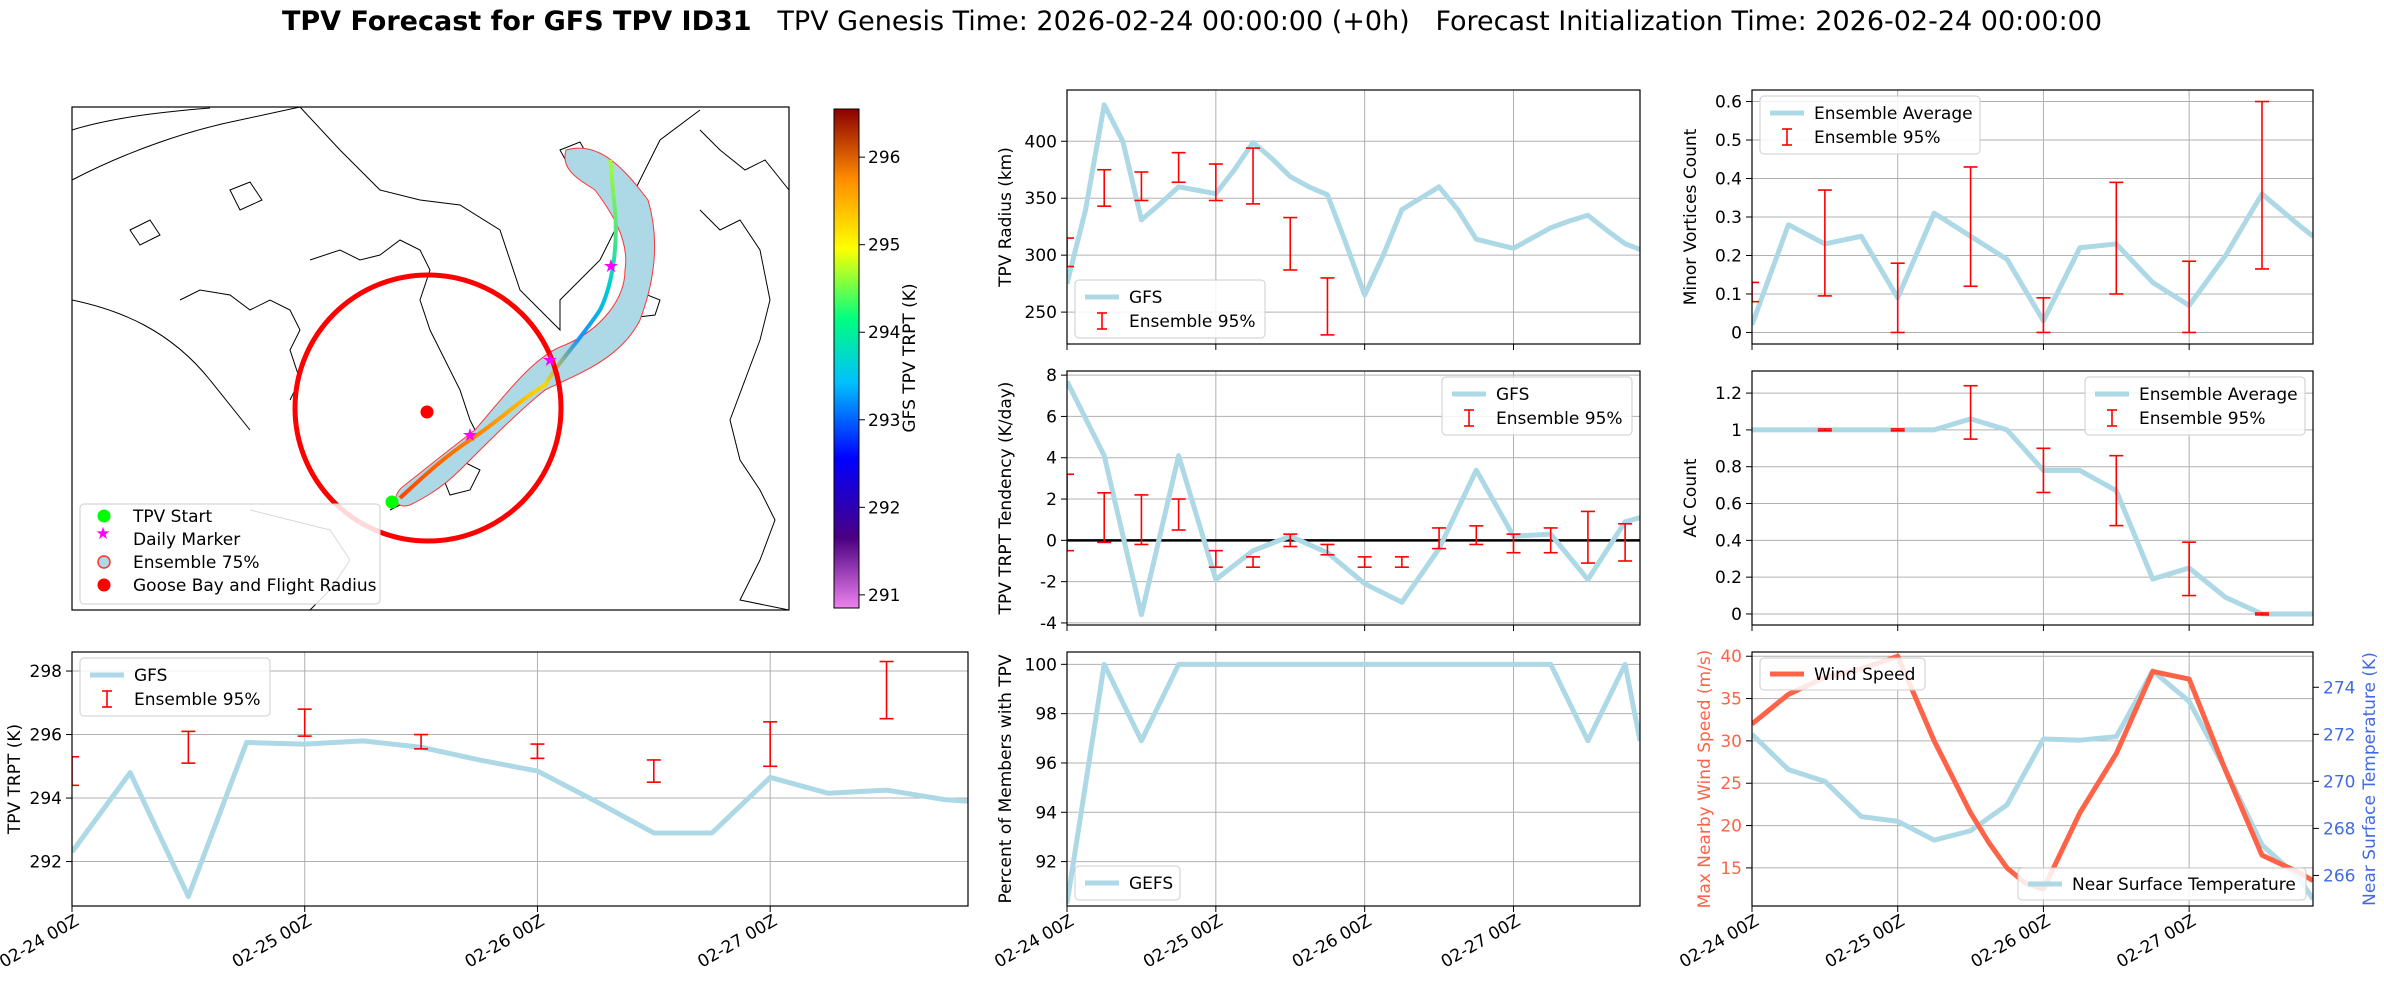  I want to click on chart-ylabel: Minor Vortices Count, so click(1691, 216).